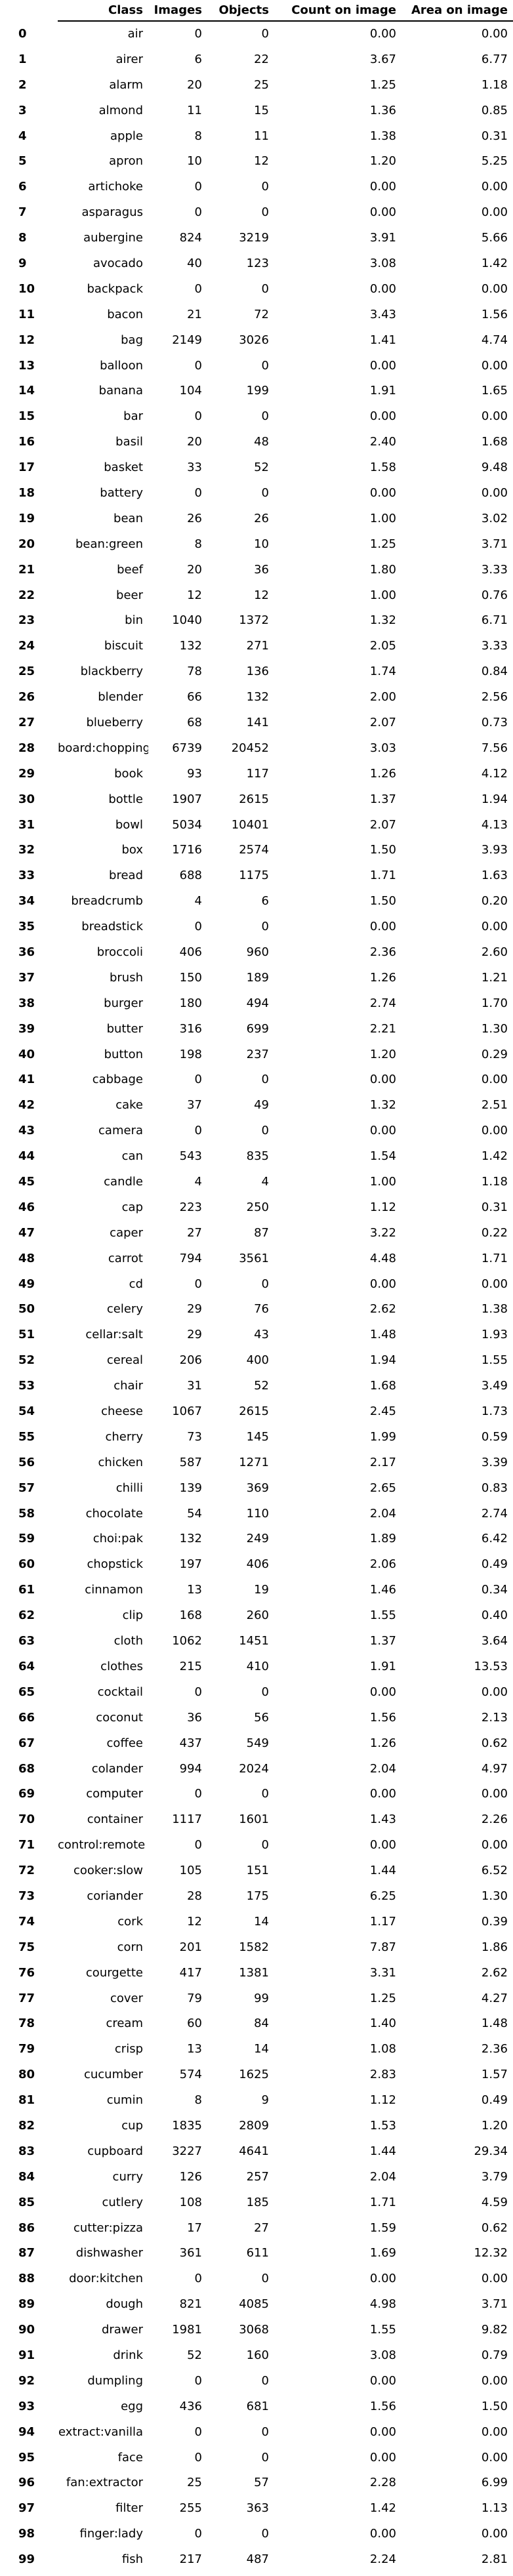  I want to click on table-row: 40 button 198 237 1.20 0.29, so click(256, 1054).